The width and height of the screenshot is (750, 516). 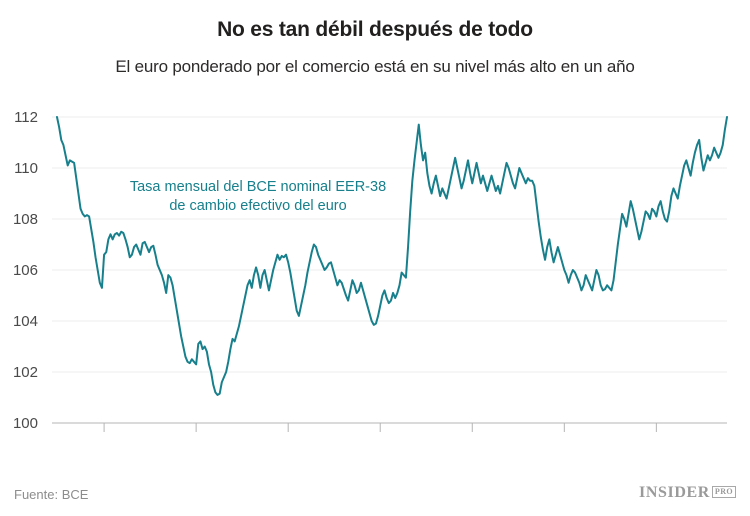 What do you see at coordinates (25, 219) in the screenshot?
I see `y-tick-label: 108` at bounding box center [25, 219].